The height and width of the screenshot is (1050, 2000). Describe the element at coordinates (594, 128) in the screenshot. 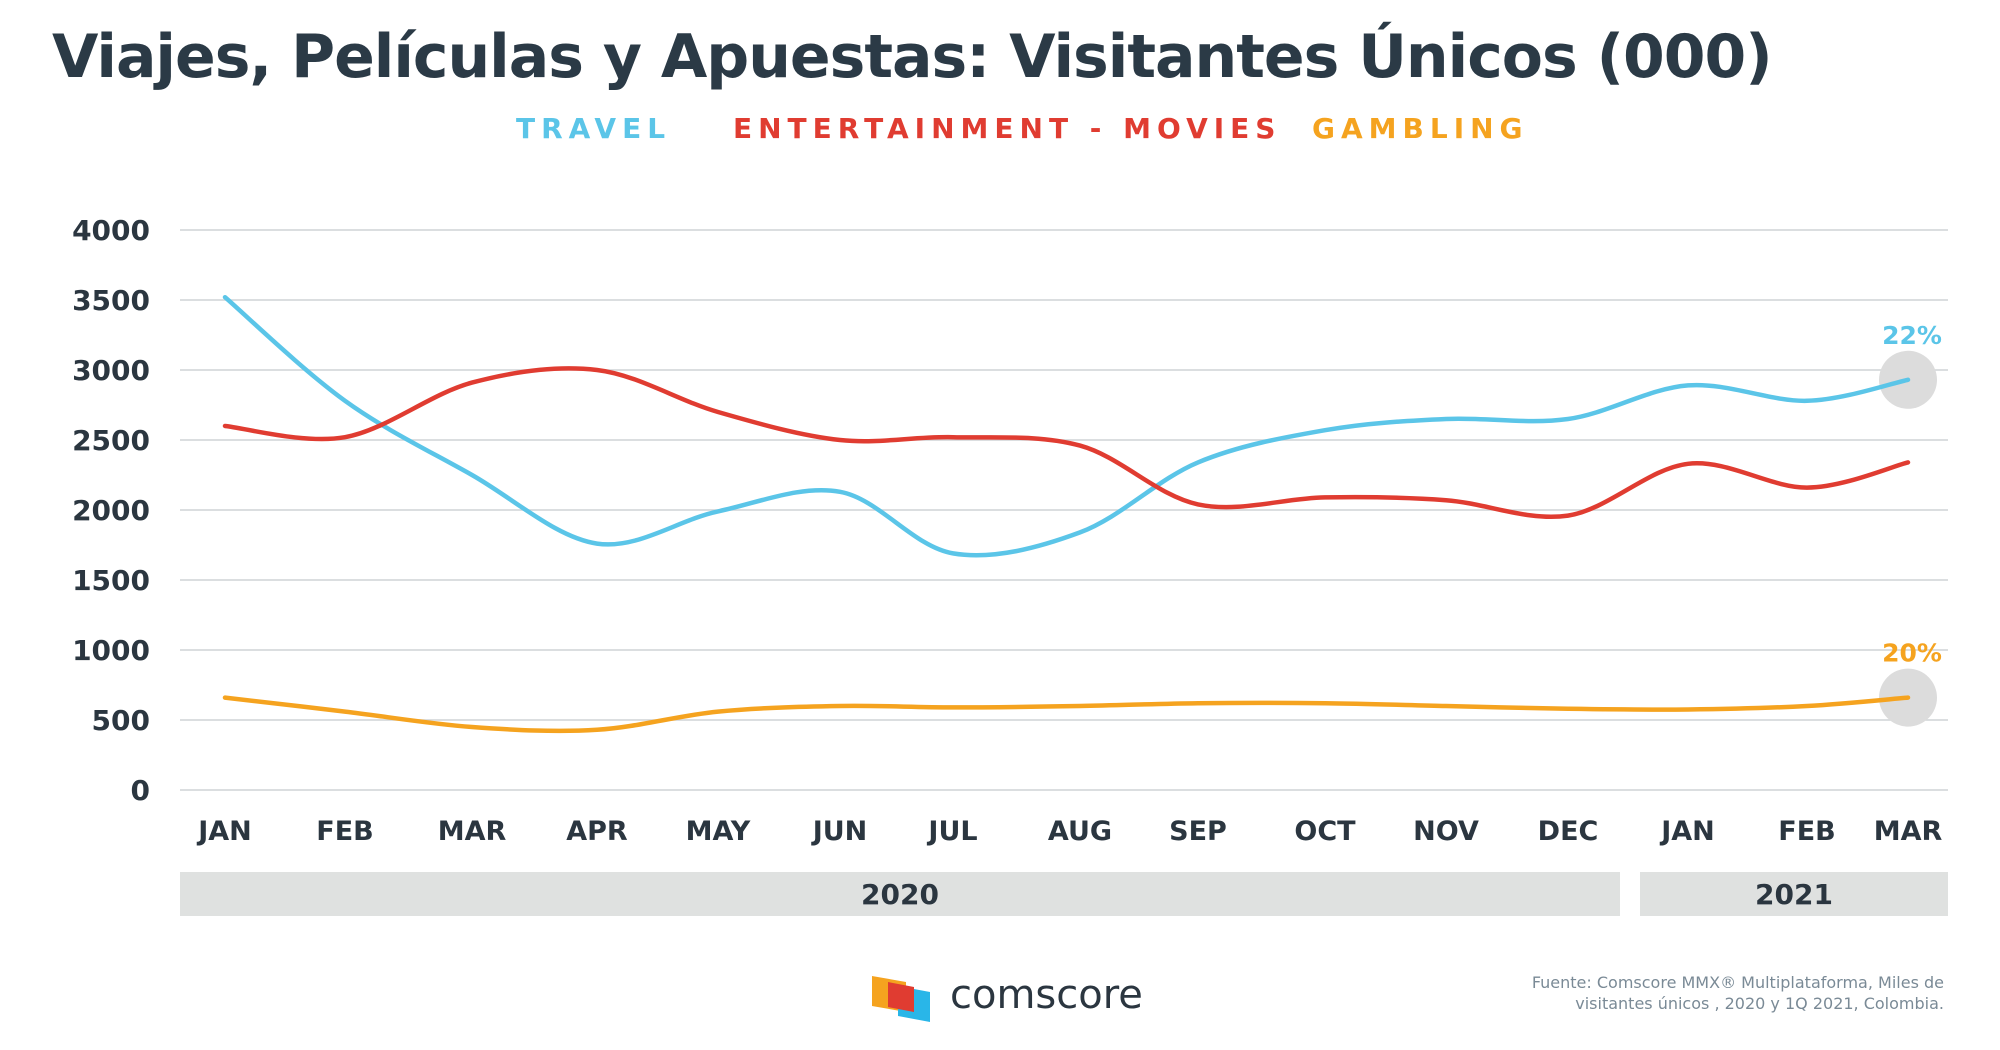

I see `legend-item-travel: TRAVEL` at that location.